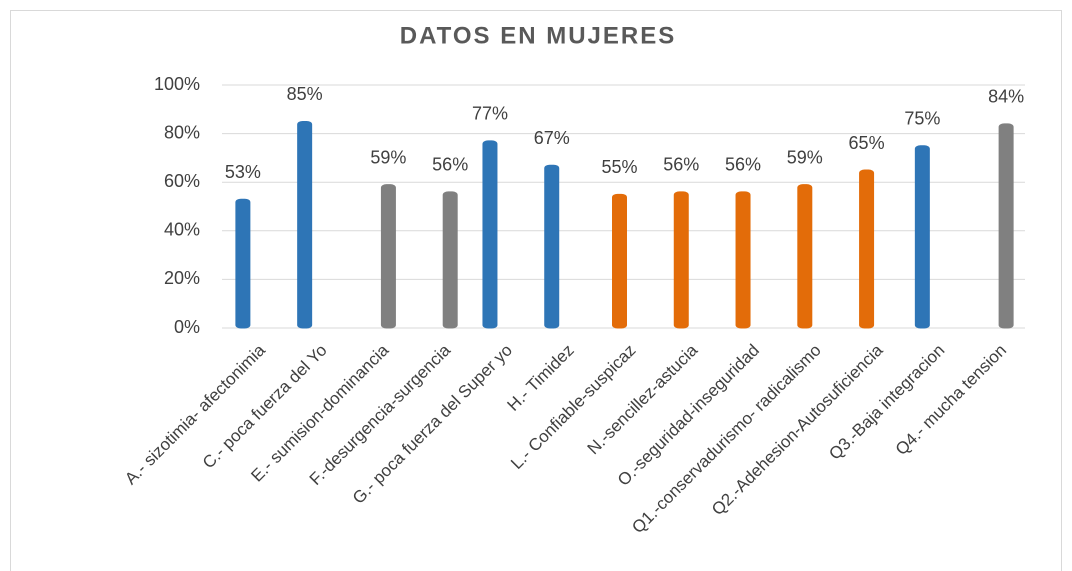  What do you see at coordinates (1006, 97) in the screenshot?
I see `value-label: 84%` at bounding box center [1006, 97].